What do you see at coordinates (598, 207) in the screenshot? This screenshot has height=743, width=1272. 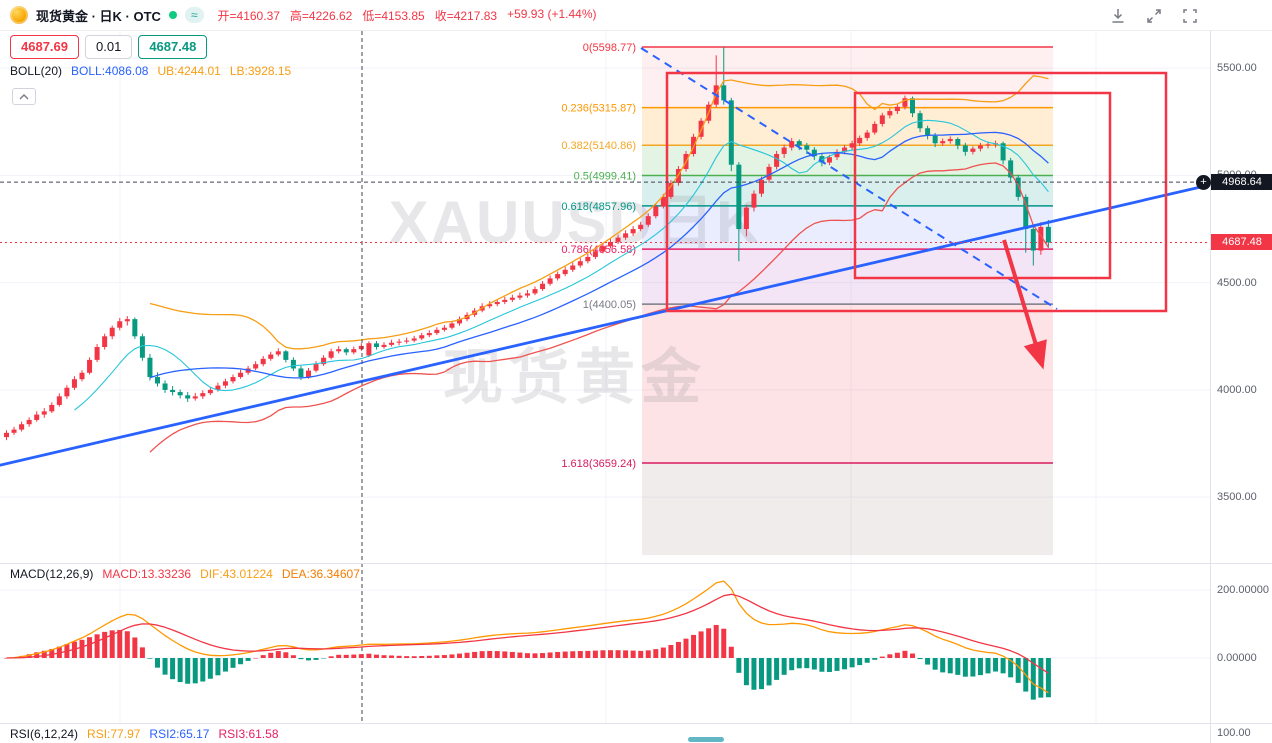 I see `svg-text: 0.618(4857.96)` at bounding box center [598, 207].